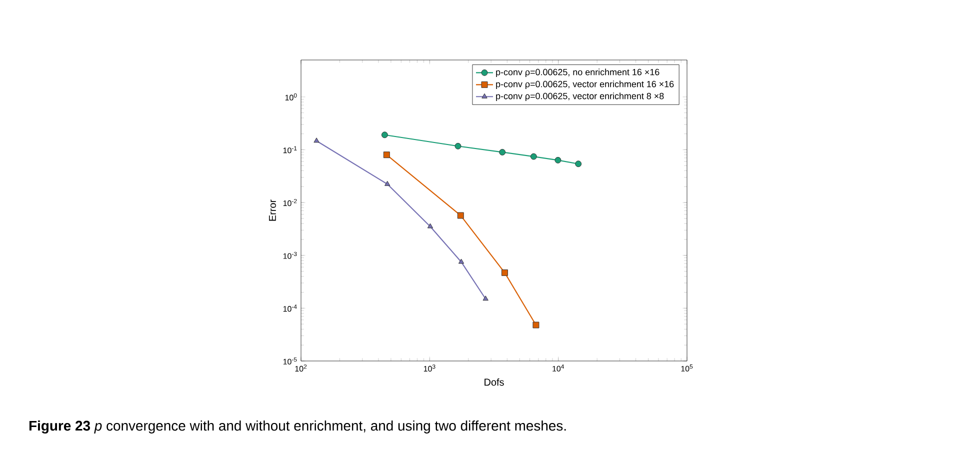 This screenshot has width=956, height=470. What do you see at coordinates (580, 96) in the screenshot?
I see `legend-label: p-conv ρ=0.00625, vector enrichment 8 ×8` at bounding box center [580, 96].